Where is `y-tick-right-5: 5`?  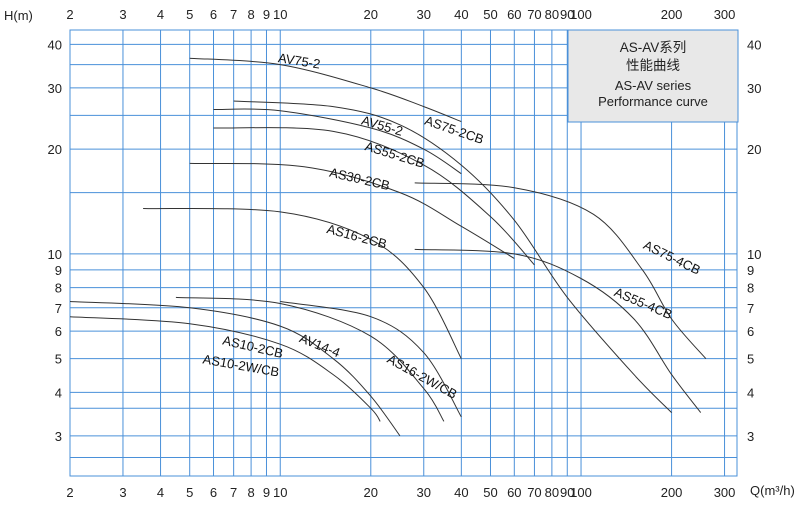
y-tick-right-5: 5 is located at coordinates (750, 359).